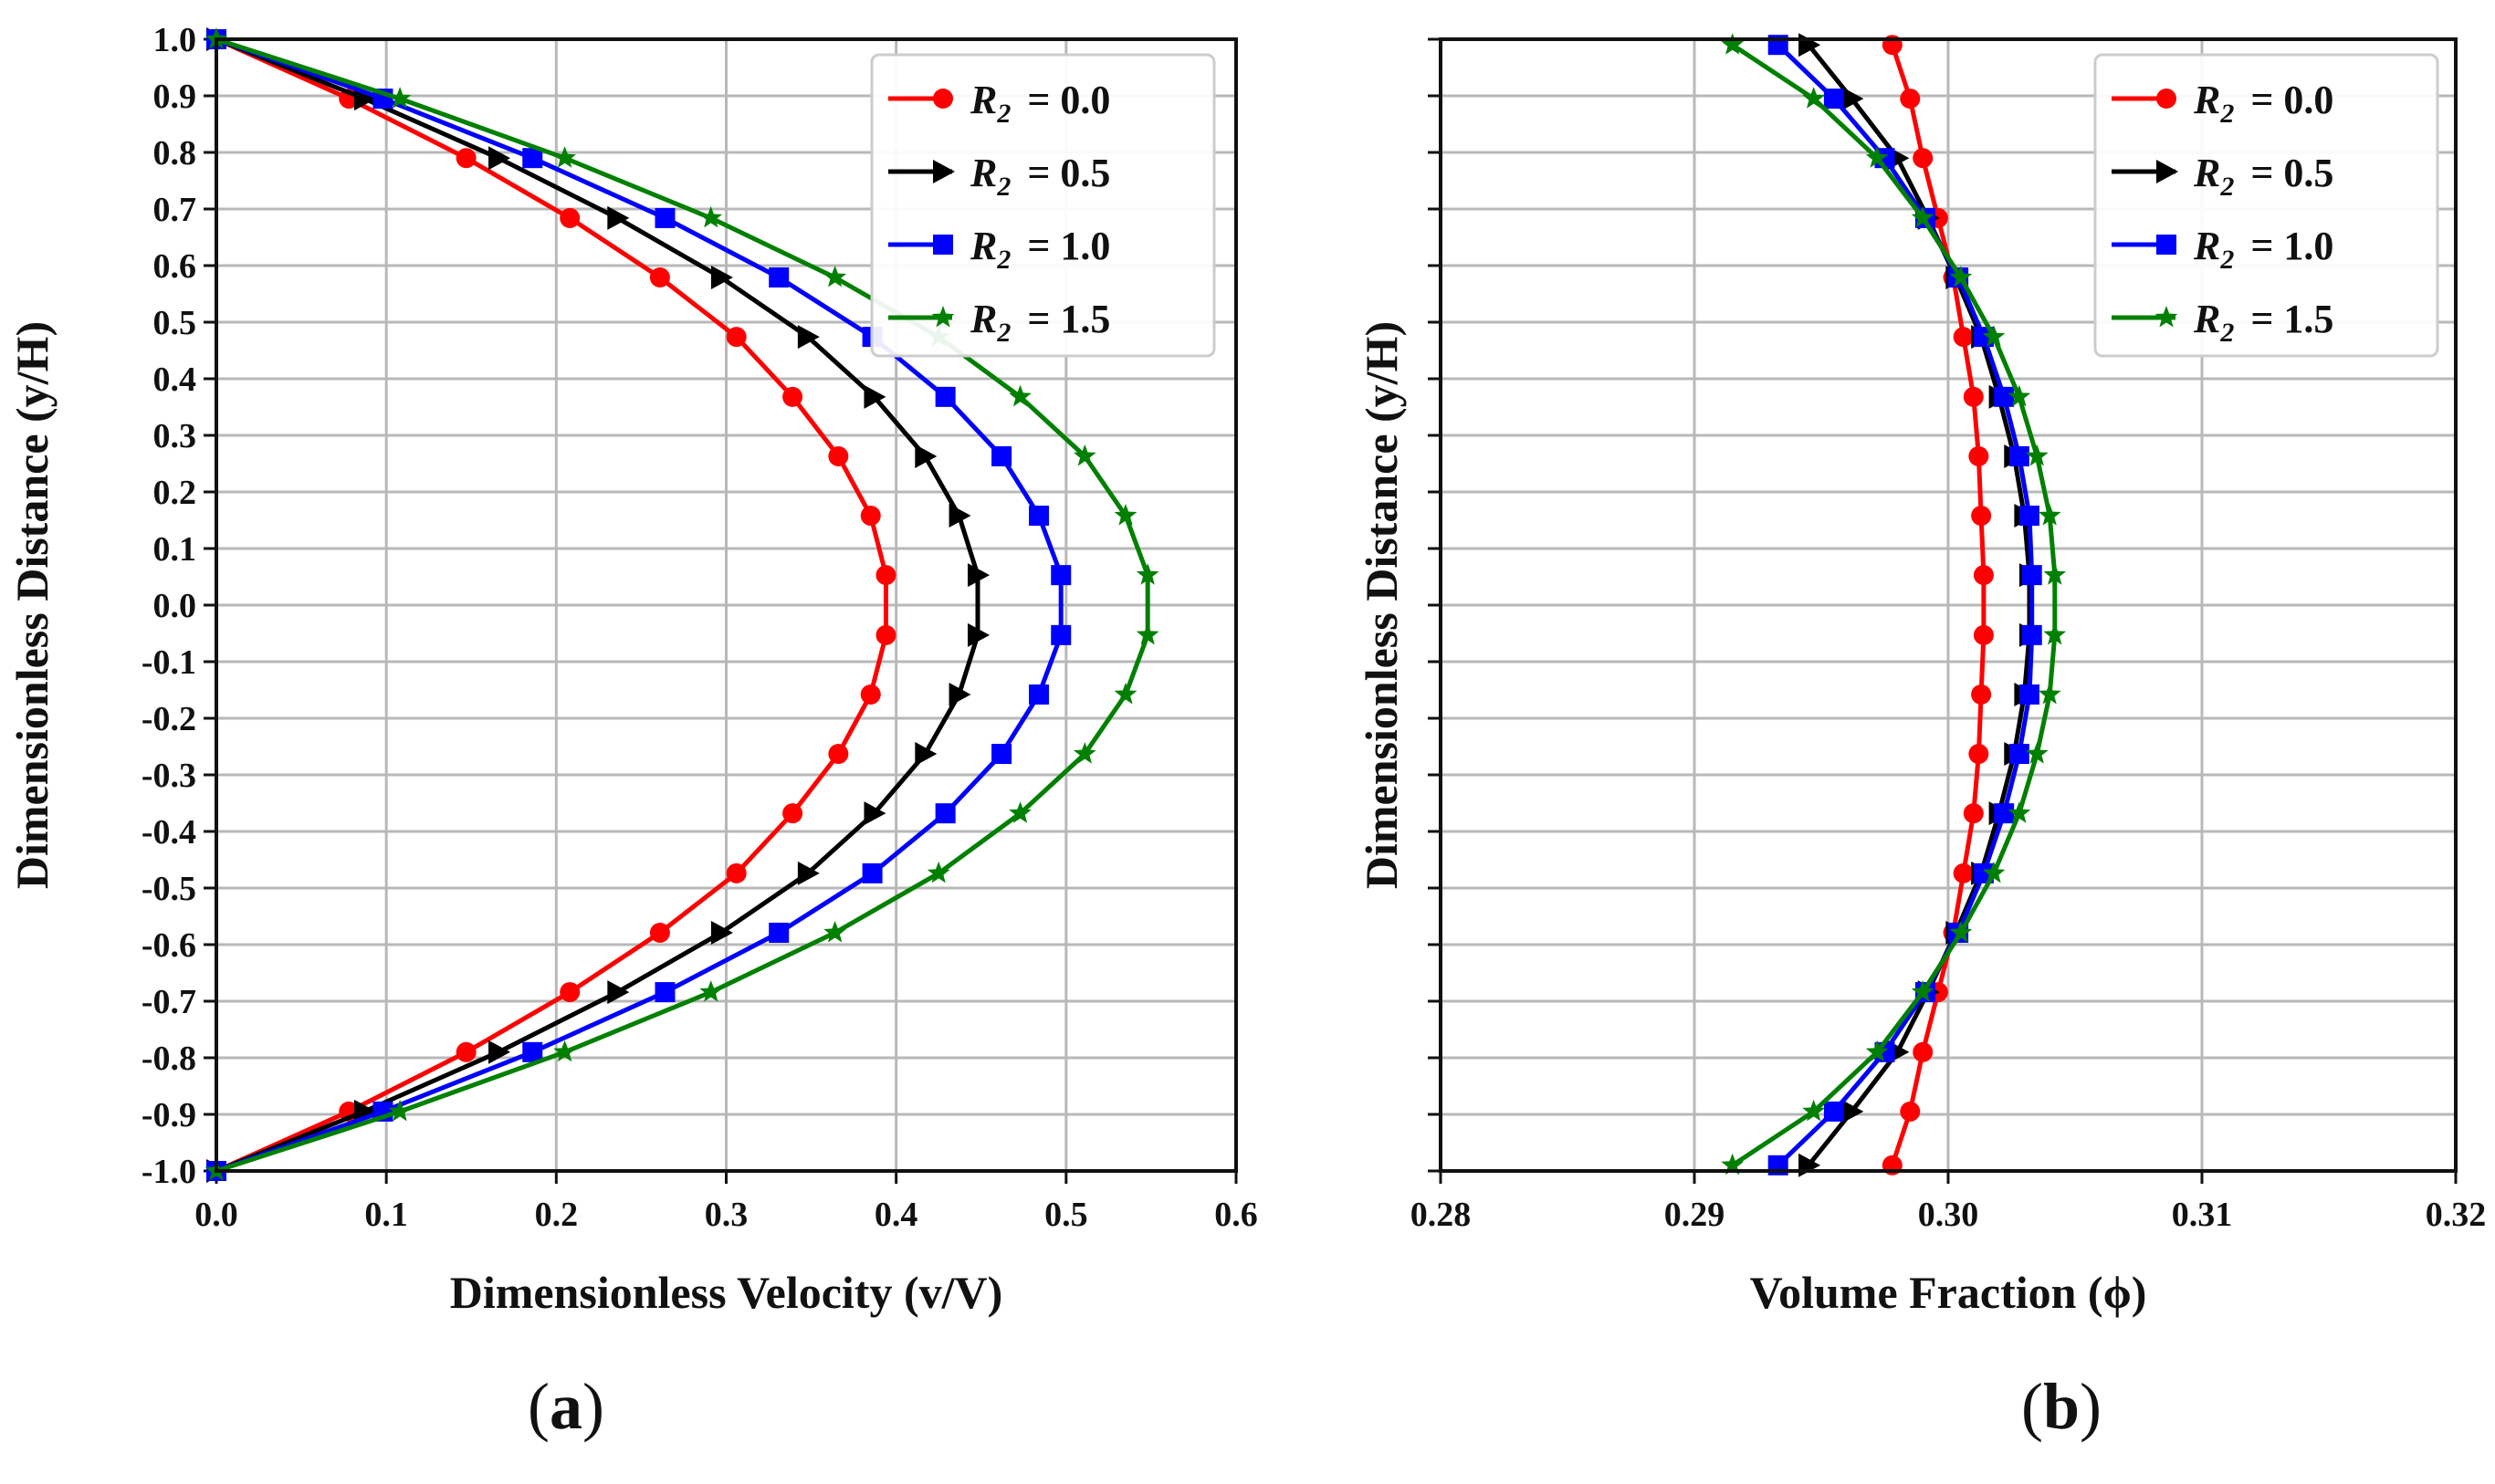 Image resolution: width=2495 pixels, height=1484 pixels. What do you see at coordinates (1040, 176) in the screenshot?
I see `legend-label-1: R2 = 0.5` at bounding box center [1040, 176].